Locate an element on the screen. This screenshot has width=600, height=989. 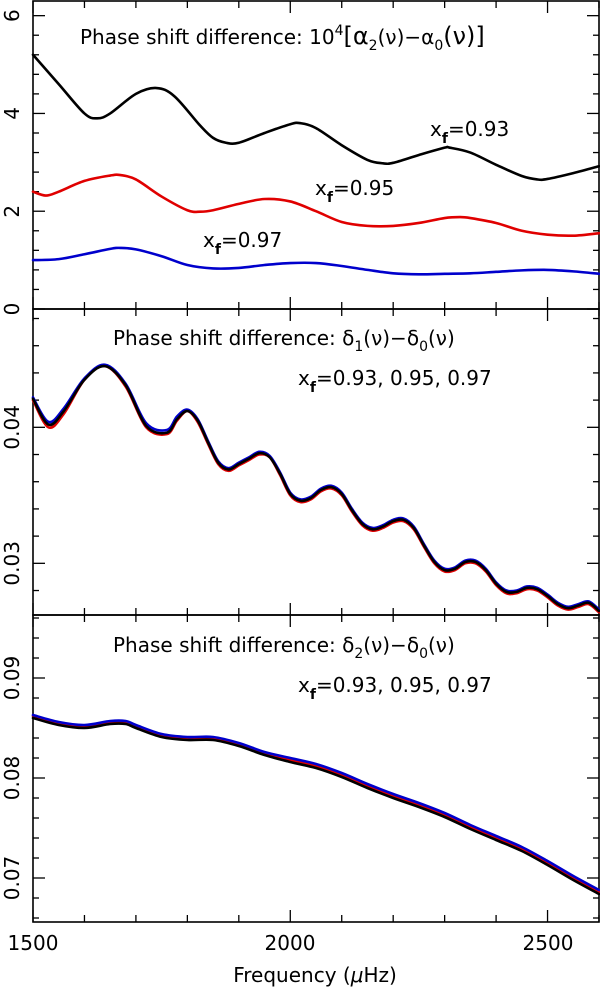
label-xf-093: xf=0.93 is located at coordinates (469, 132).